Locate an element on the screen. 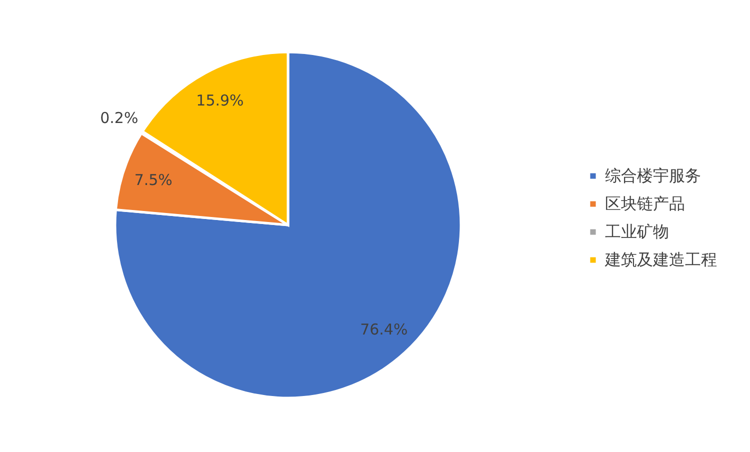 The image size is (750, 452). data-label: 0.2% is located at coordinates (119, 117).